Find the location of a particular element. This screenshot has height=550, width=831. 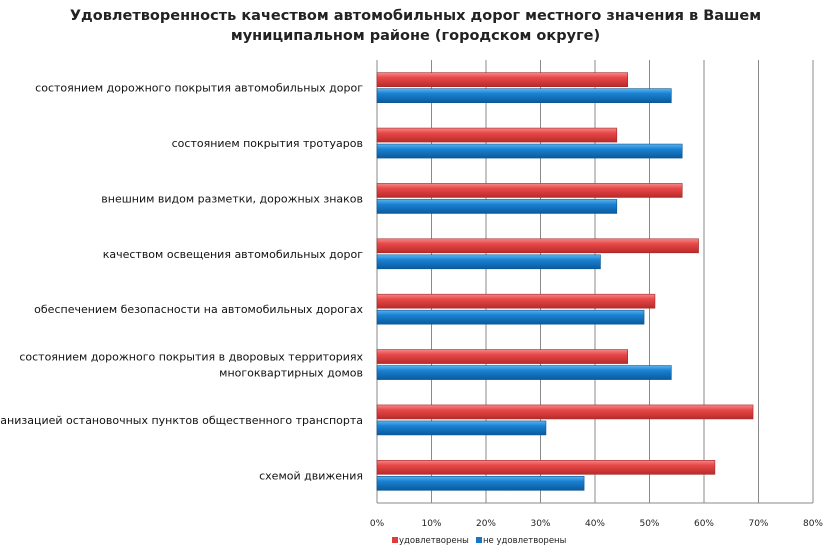

legend-label: удовлетворены is located at coordinates (434, 541).